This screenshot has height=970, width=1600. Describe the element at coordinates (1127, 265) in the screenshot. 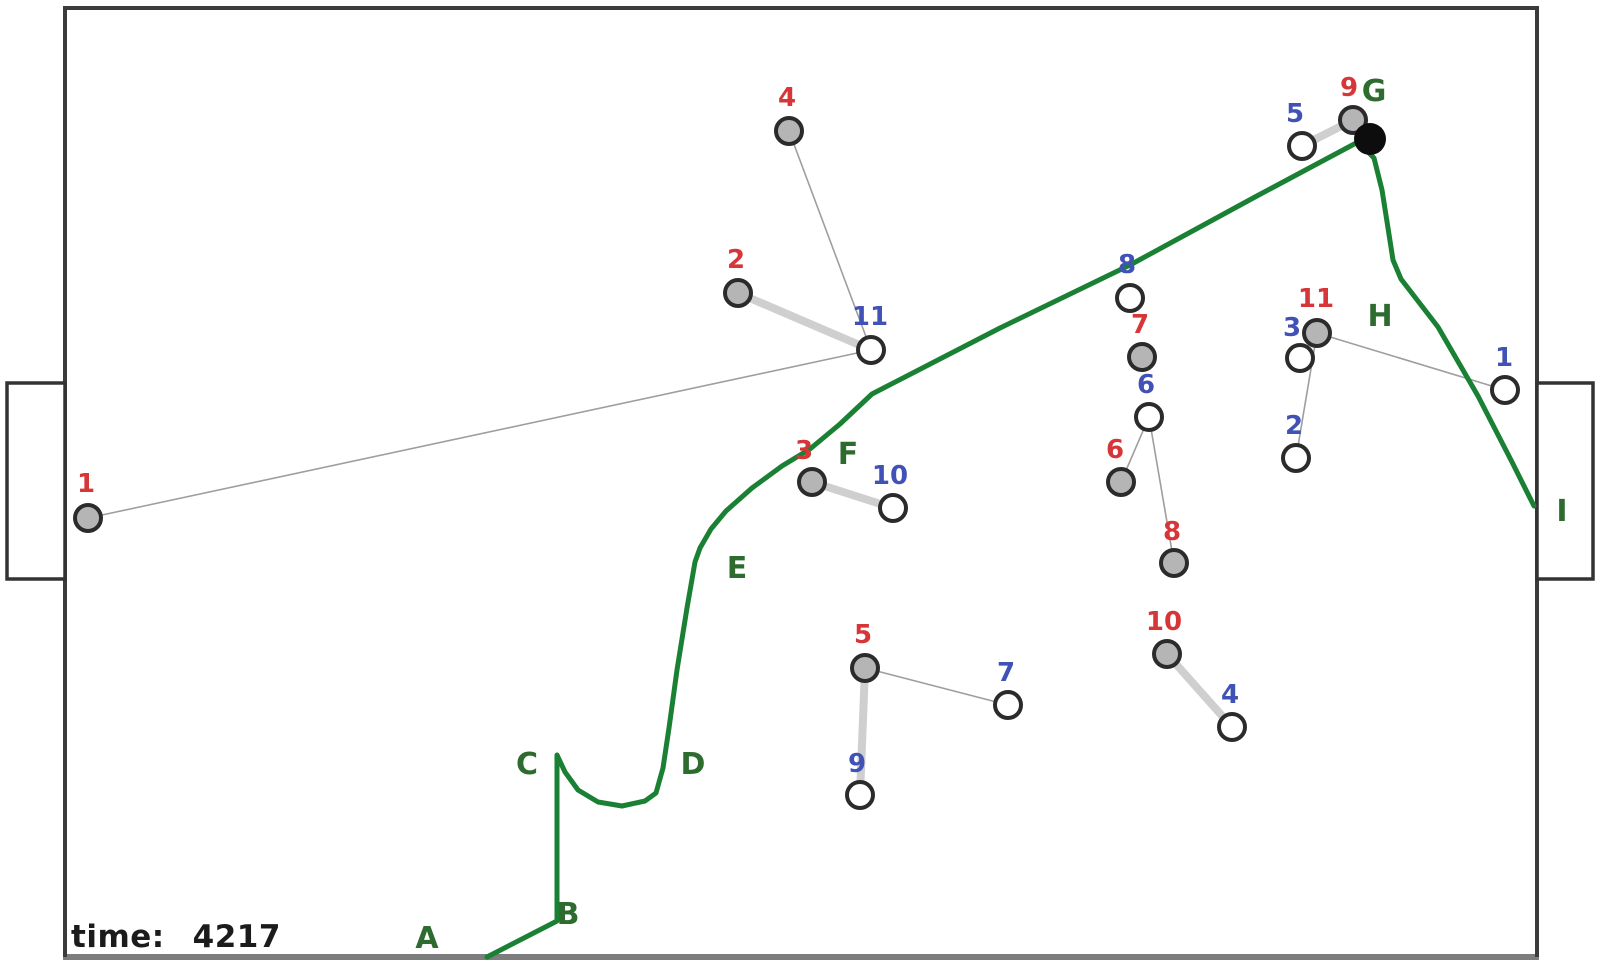

I see `player-label-blue-8: 8` at that location.